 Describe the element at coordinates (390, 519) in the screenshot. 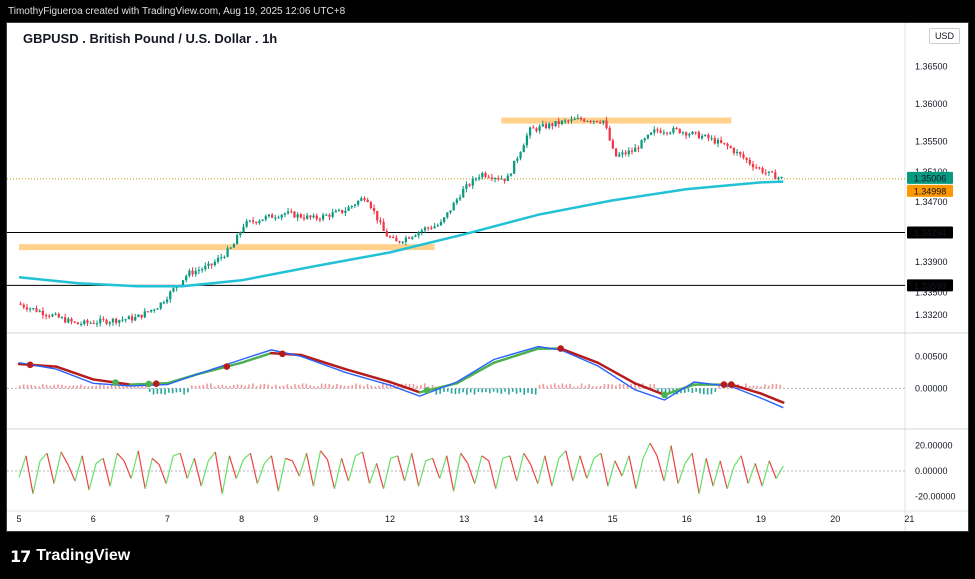

I see `time-tick-label: 12` at that location.